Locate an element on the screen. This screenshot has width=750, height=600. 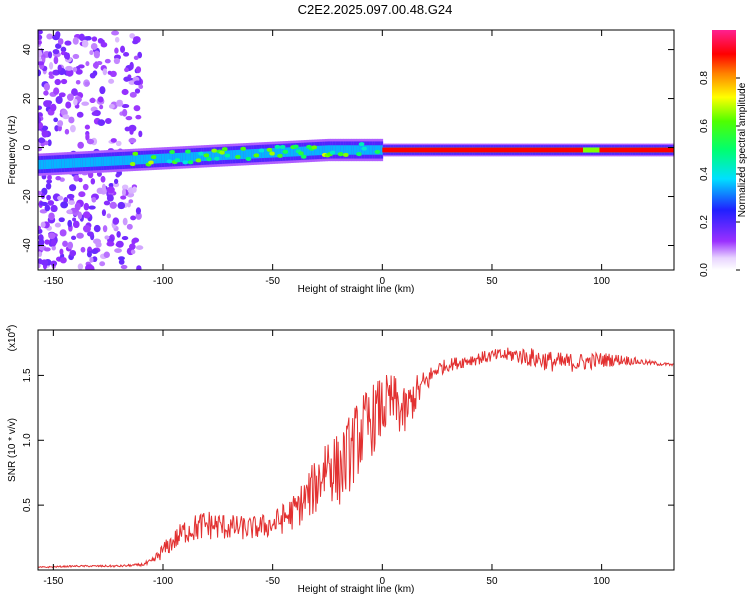
spectrogram-xlabel: Height of straight line (km) is located at coordinates (356, 289).